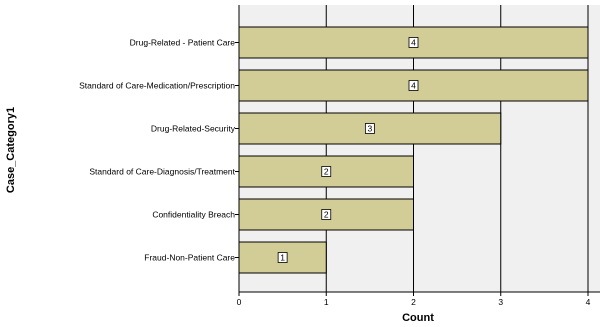 The width and height of the screenshot is (600, 327). Describe the element at coordinates (189, 258) in the screenshot. I see `category-label-6: Fraud-Non-Patient Care` at that location.